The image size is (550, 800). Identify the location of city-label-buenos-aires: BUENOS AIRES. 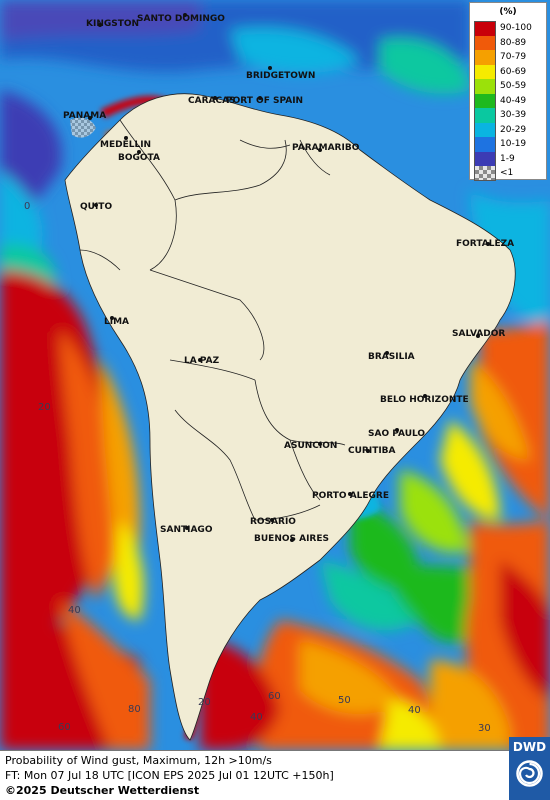
(291, 539).